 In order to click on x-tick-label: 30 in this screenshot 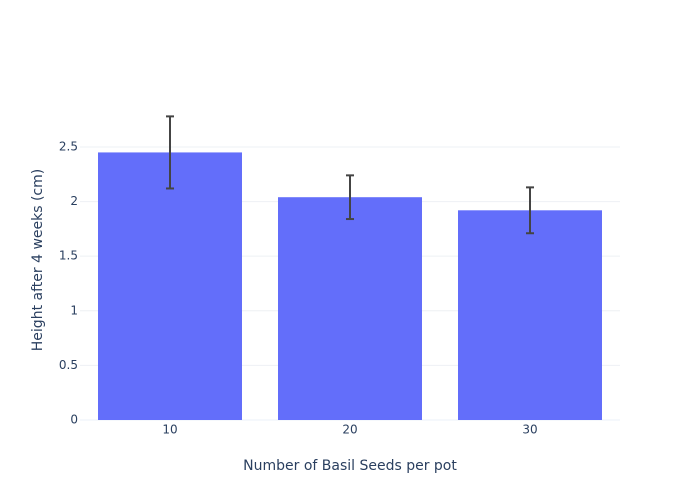, I will do `click(529, 430)`.